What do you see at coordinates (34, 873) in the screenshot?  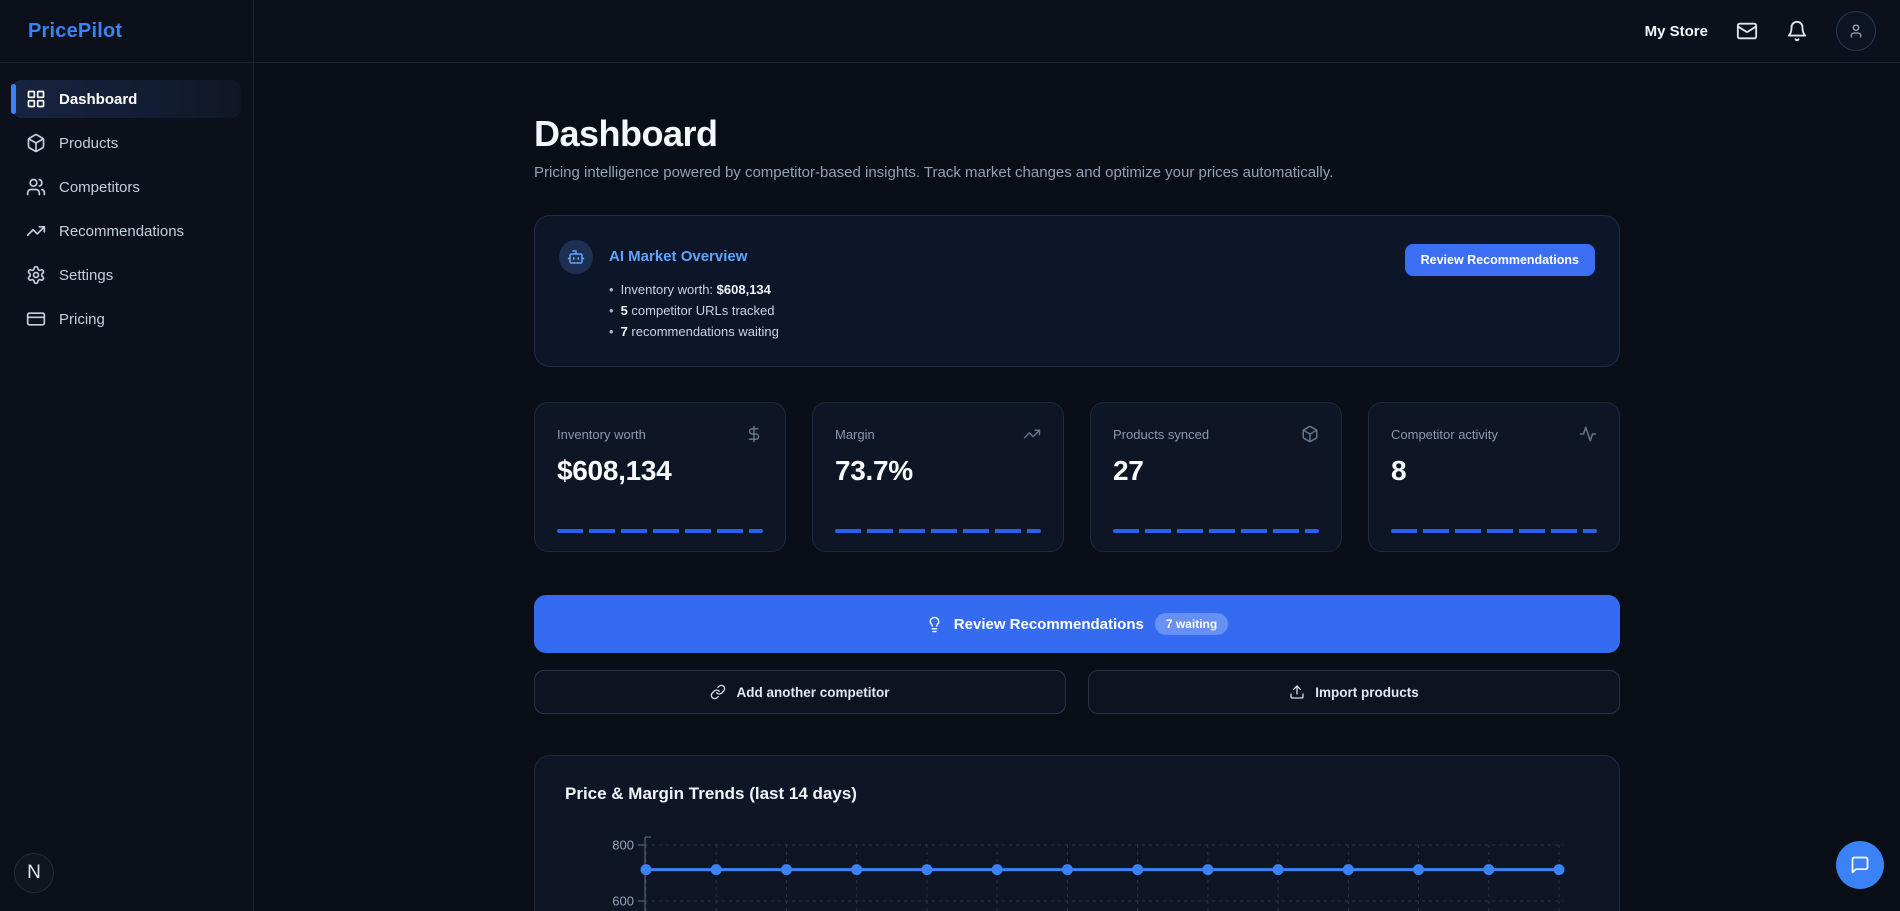 I see `nextjs-badge-button: N` at bounding box center [34, 873].